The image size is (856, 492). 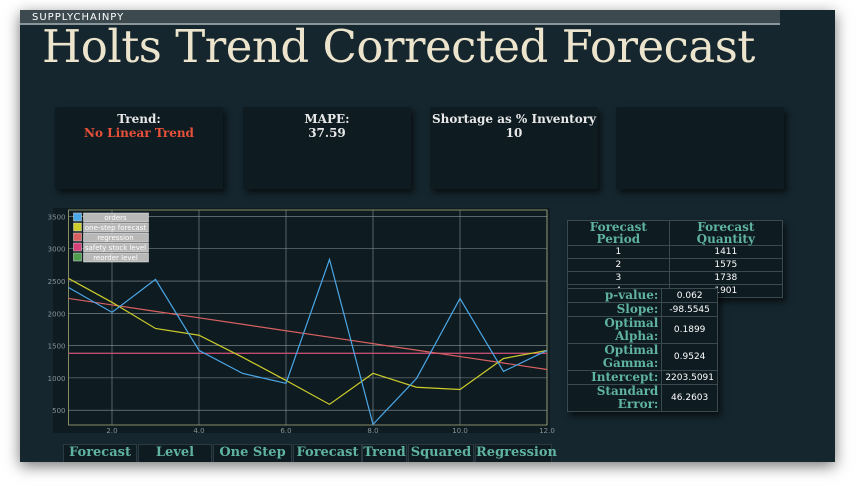 What do you see at coordinates (175, 453) in the screenshot?
I see `column-header: Level` at bounding box center [175, 453].